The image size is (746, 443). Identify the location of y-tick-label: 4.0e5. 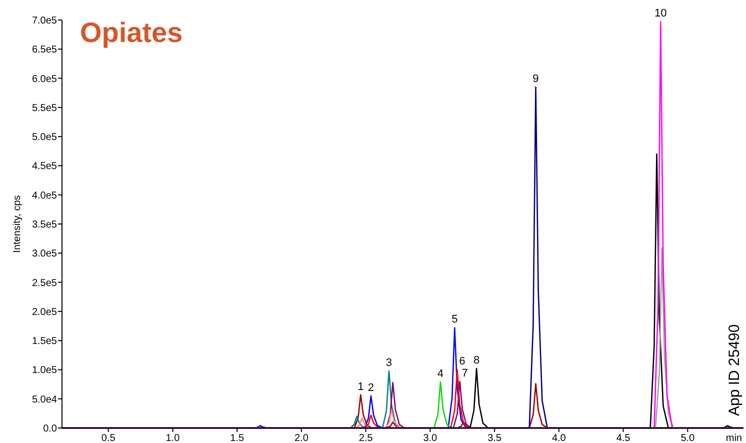
(45, 196).